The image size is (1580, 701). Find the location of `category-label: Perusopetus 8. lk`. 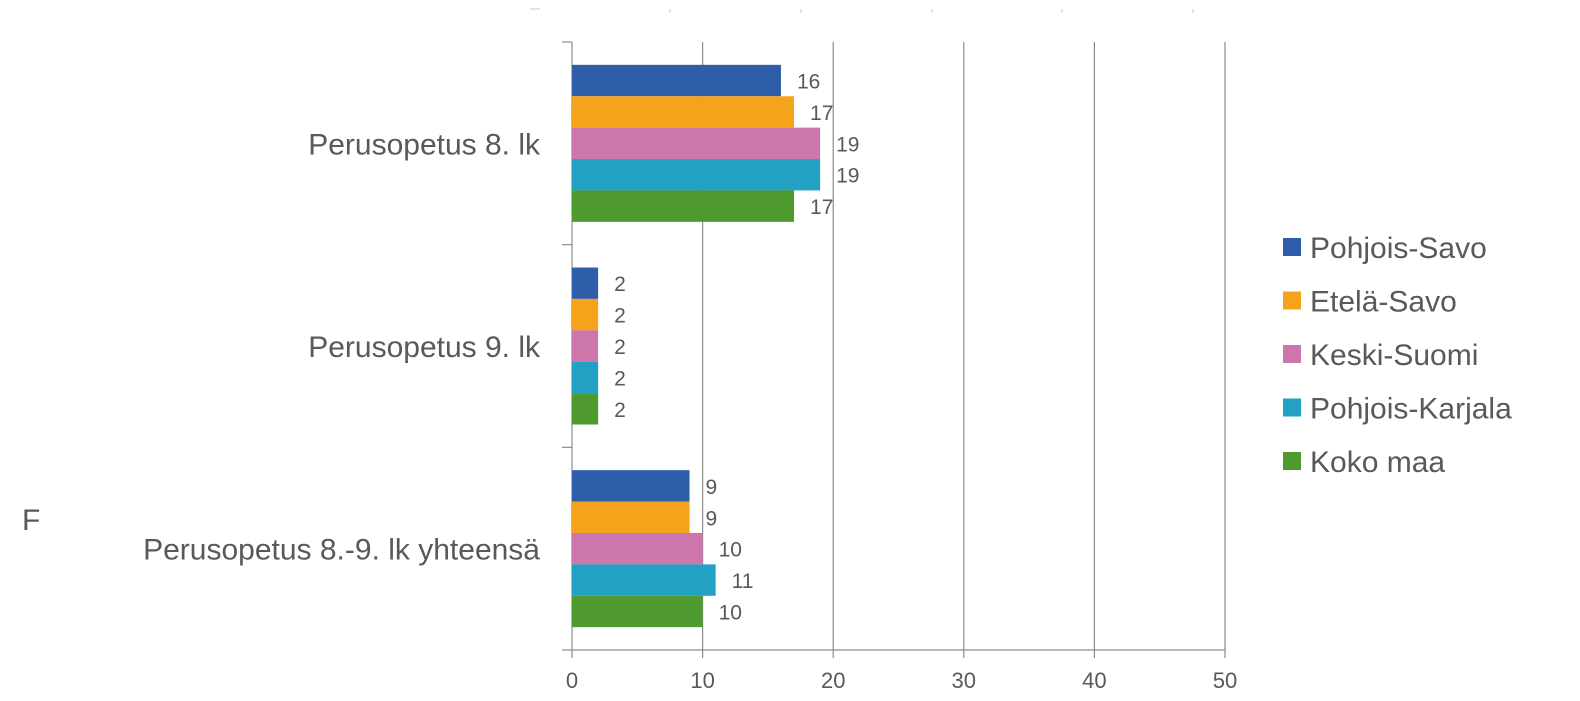

category-label: Perusopetus 8. lk is located at coordinates (424, 144).